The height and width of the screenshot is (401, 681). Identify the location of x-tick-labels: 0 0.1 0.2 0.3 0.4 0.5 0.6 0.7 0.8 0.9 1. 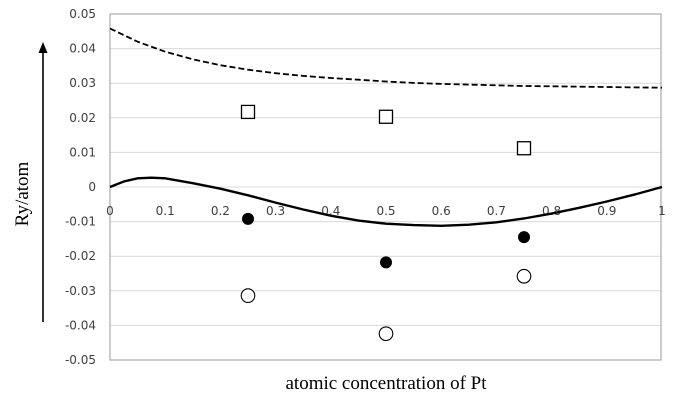
(386, 211).